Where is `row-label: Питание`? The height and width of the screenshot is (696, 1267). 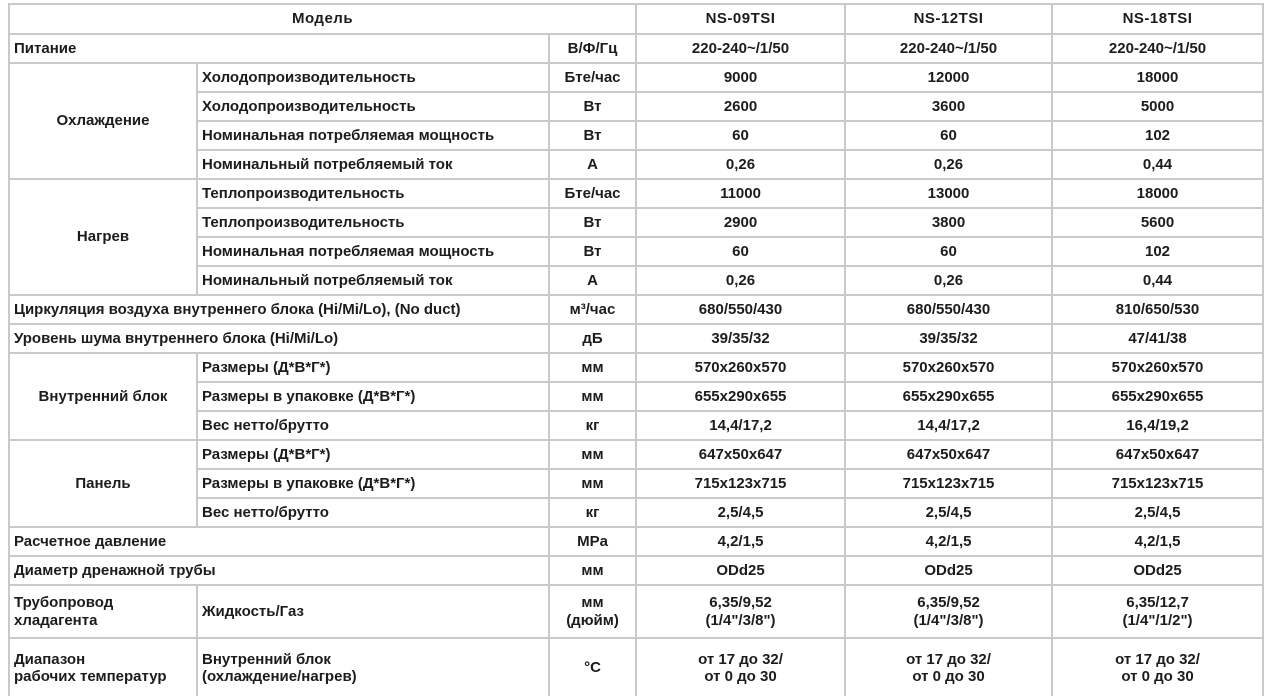 row-label: Питание is located at coordinates (279, 48).